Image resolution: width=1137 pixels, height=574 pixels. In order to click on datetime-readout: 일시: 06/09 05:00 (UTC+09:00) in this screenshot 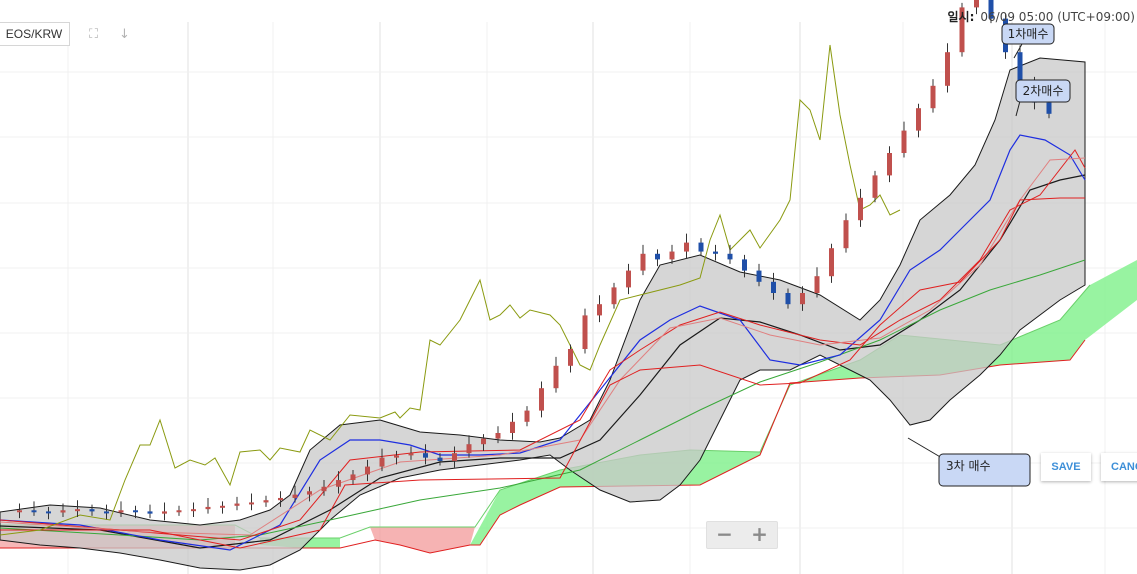, I will do `click(1041, 16)`.